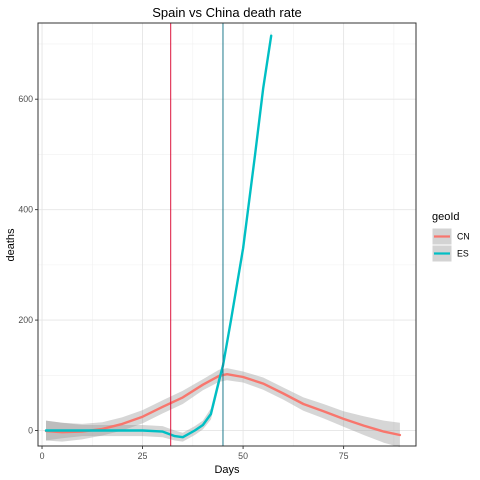  Describe the element at coordinates (446, 217) in the screenshot. I see `legend-title: geoId` at that location.